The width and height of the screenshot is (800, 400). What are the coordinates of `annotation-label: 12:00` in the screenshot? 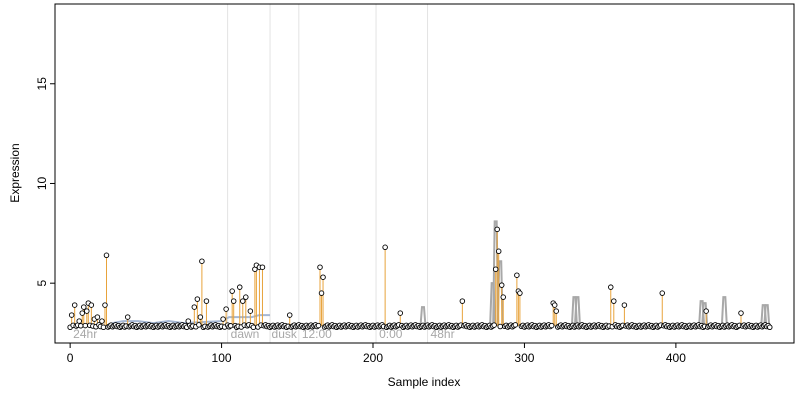 It's located at (317, 334).